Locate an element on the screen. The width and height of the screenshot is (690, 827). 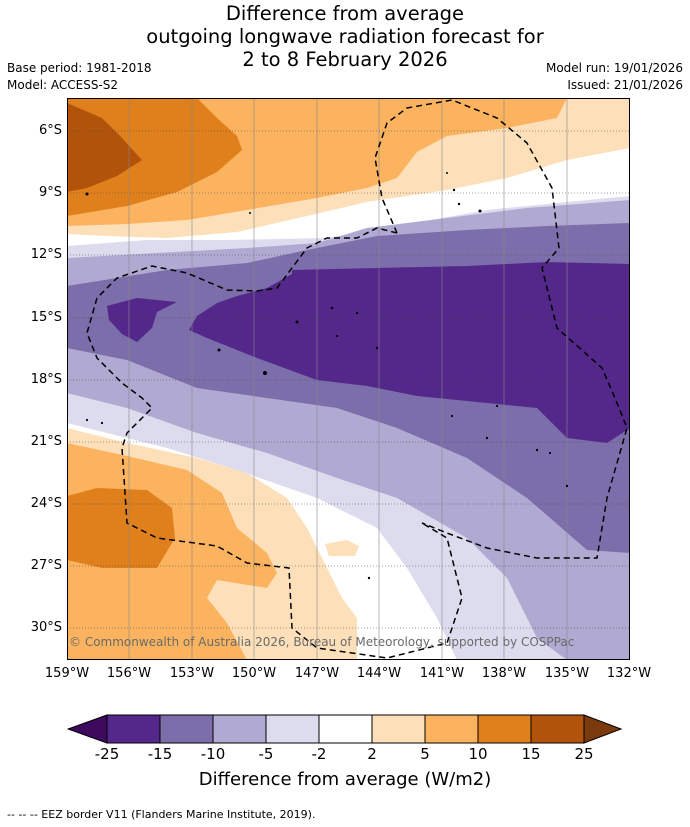
meta-right: Model run: 19/01/2026 Issued: 21/01/2026 is located at coordinates (614, 77).